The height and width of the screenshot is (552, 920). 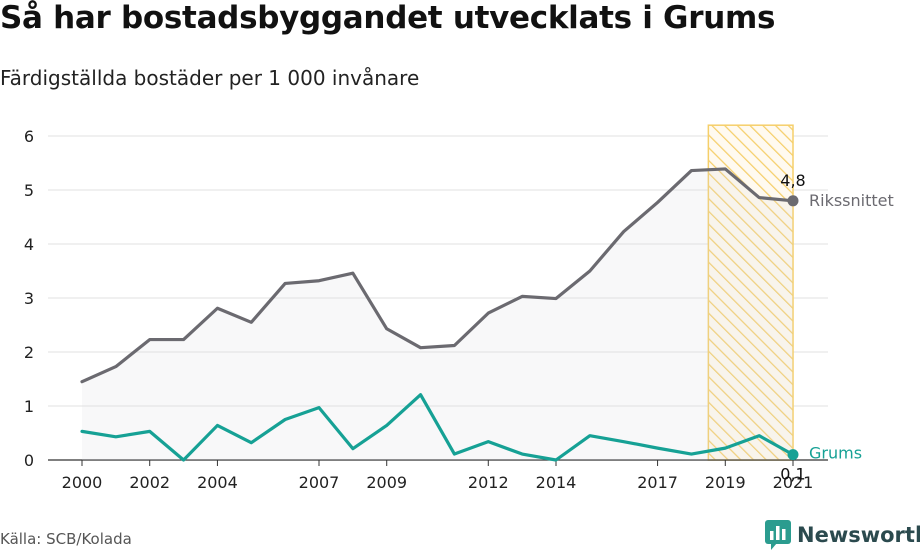 I want to click on highlight-band, so click(x=750, y=292).